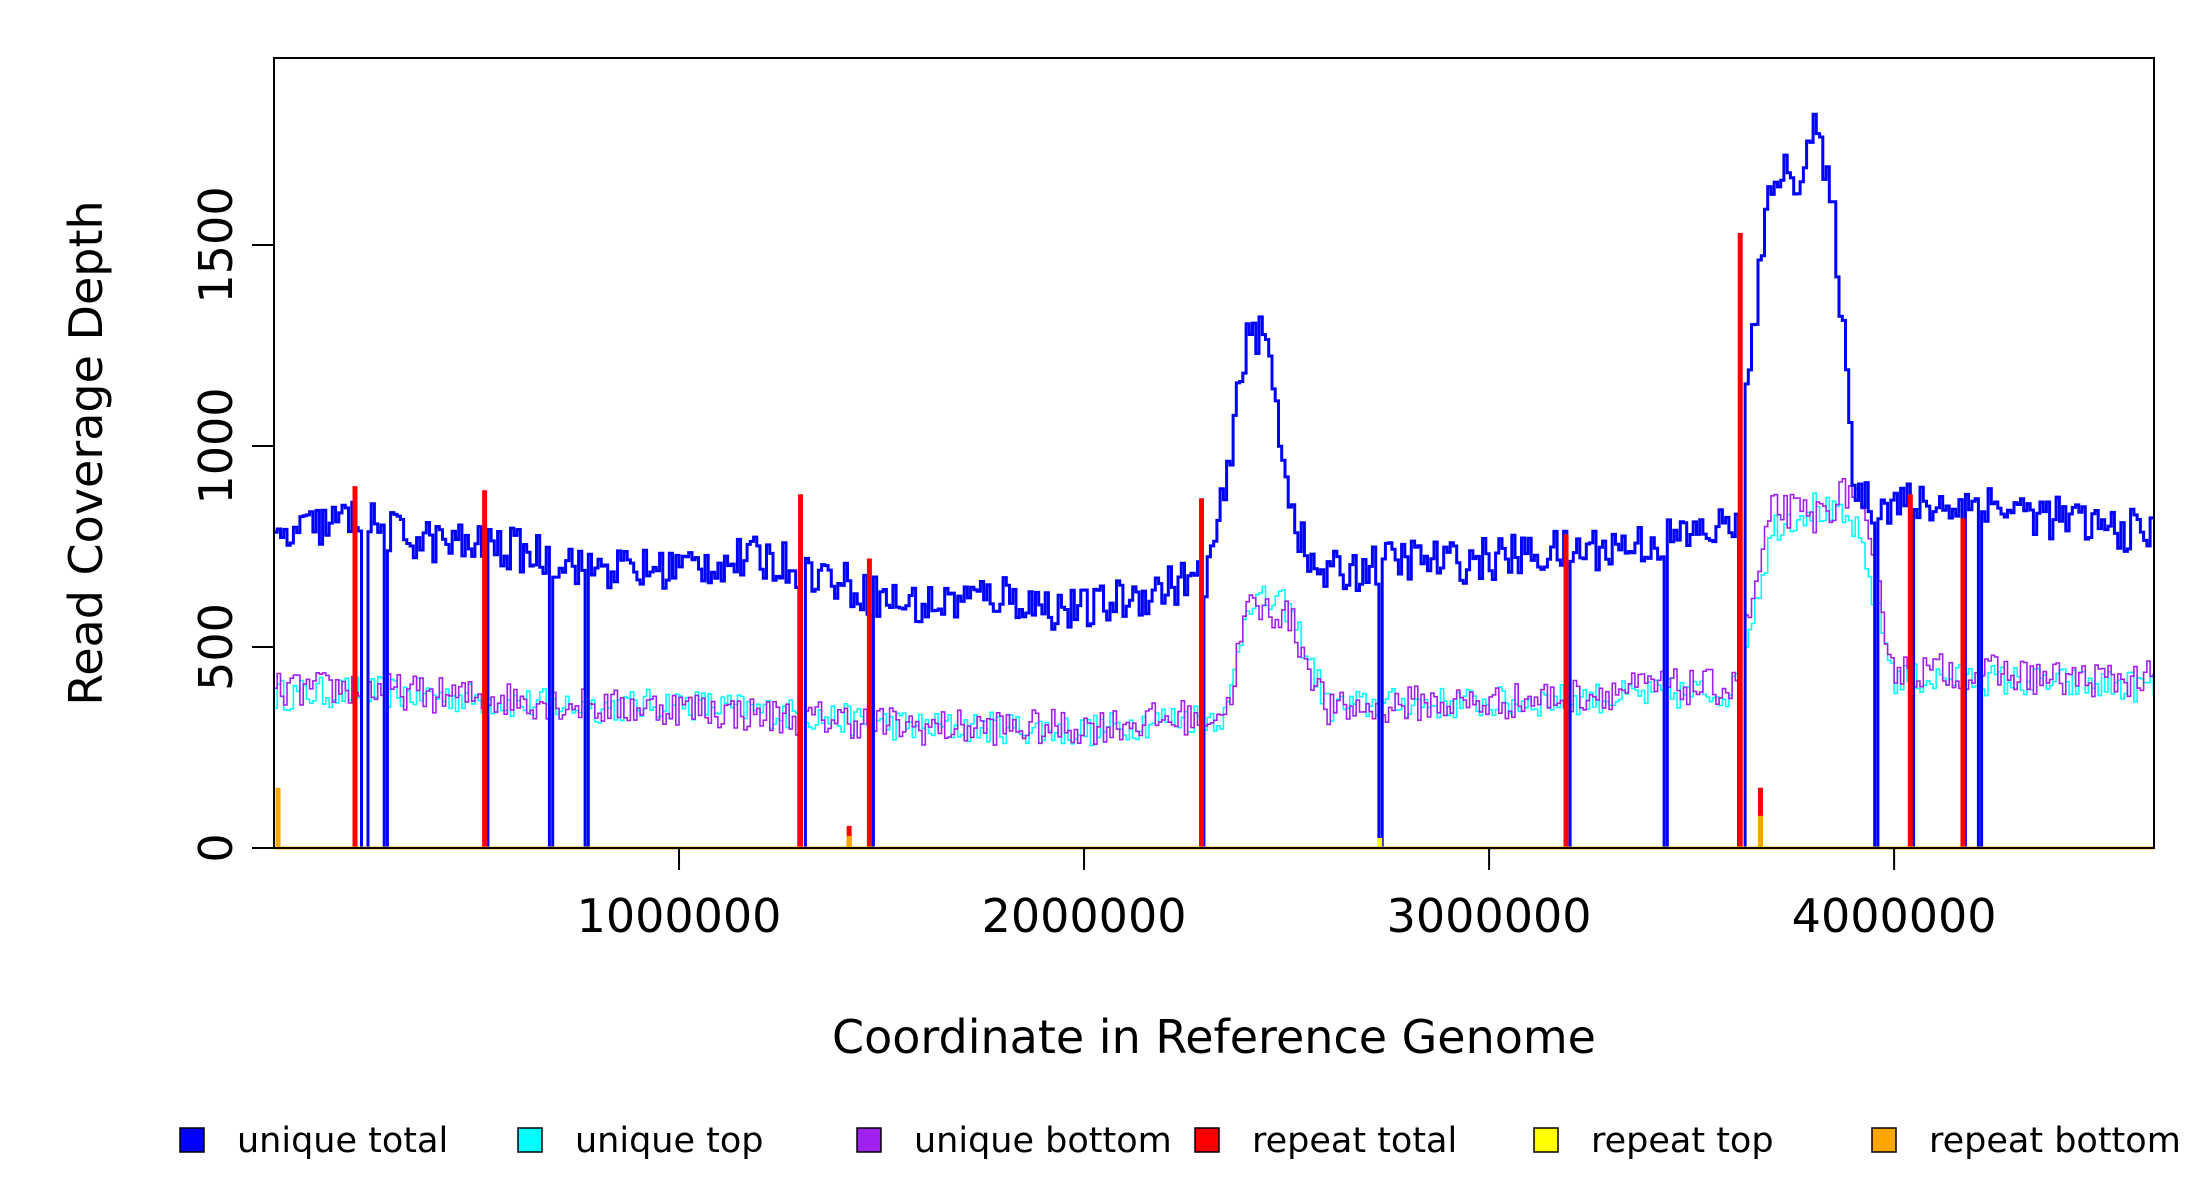 The height and width of the screenshot is (1200, 2200). What do you see at coordinates (1084, 916) in the screenshot?
I see `x-tick-label-1: 2000000` at bounding box center [1084, 916].